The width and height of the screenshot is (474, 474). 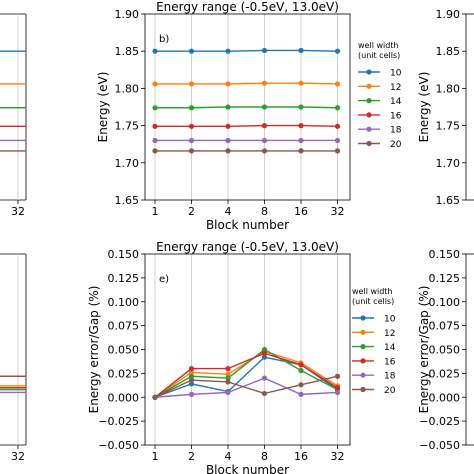 I want to click on legend-label: 20, so click(x=390, y=391).